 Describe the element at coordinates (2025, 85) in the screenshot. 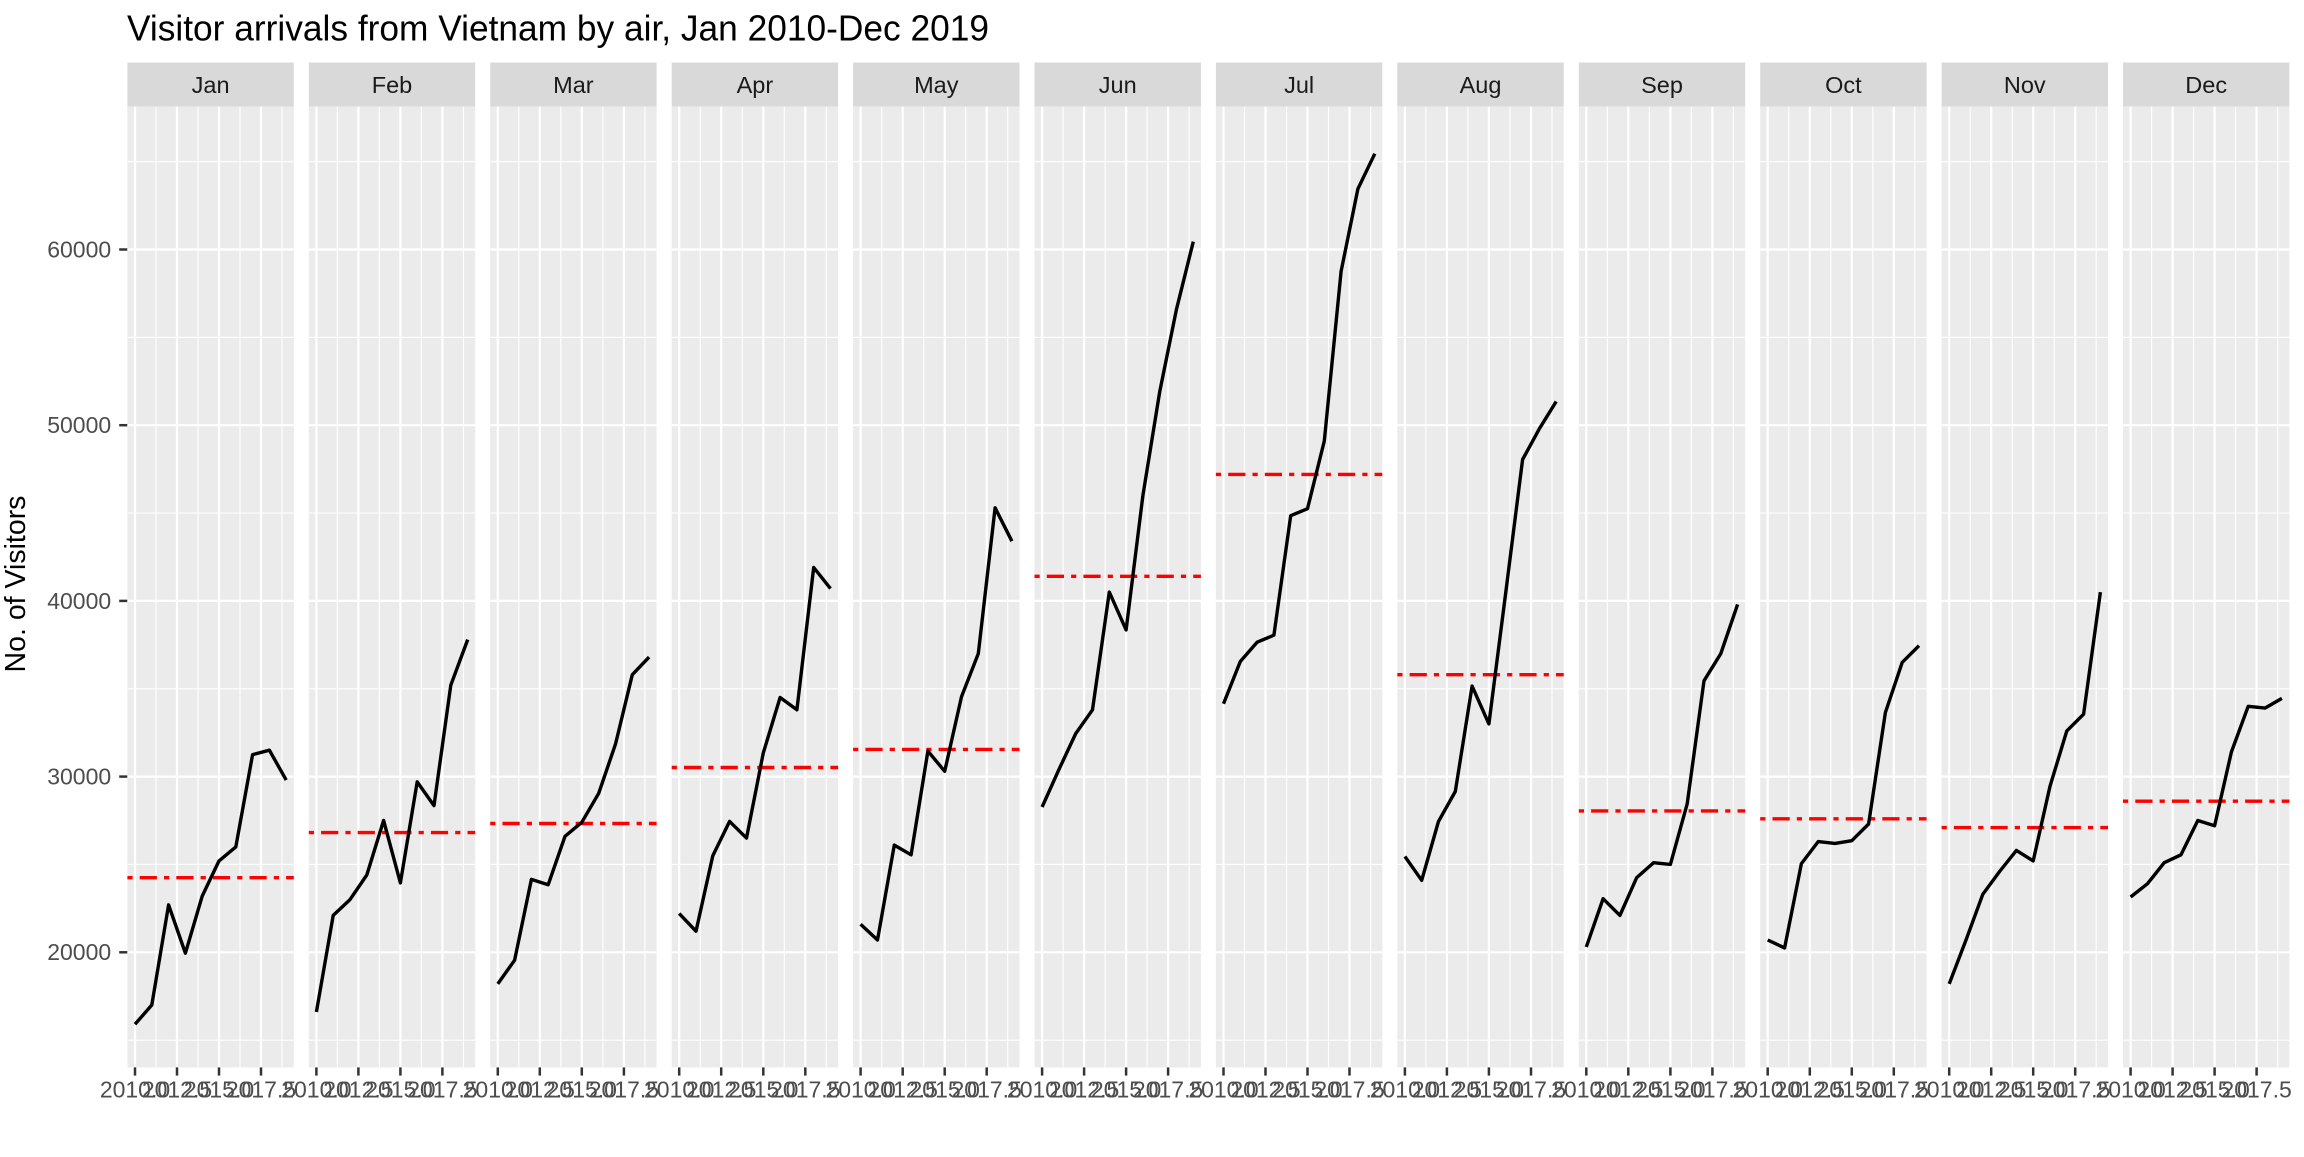

I see `svg-text: Nov` at that location.